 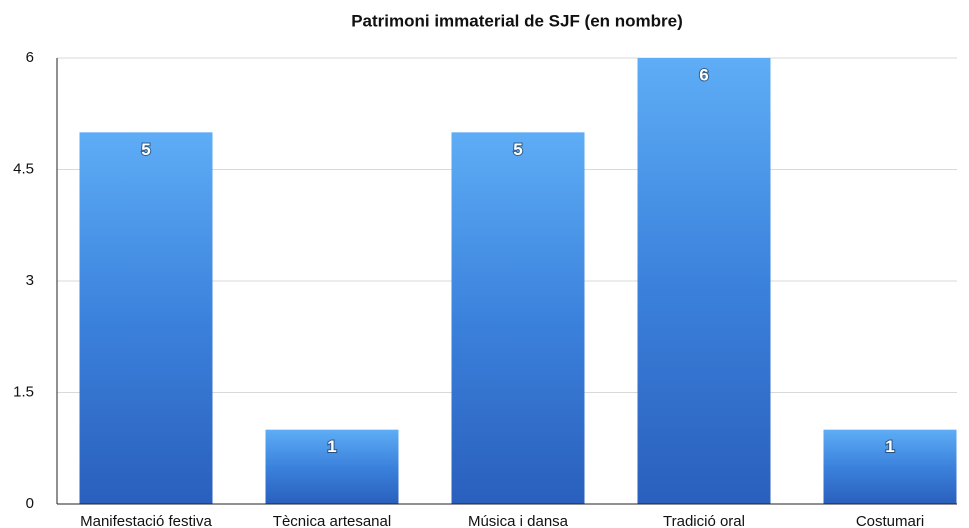 What do you see at coordinates (30, 280) in the screenshot?
I see `y-tick-label: 3` at bounding box center [30, 280].